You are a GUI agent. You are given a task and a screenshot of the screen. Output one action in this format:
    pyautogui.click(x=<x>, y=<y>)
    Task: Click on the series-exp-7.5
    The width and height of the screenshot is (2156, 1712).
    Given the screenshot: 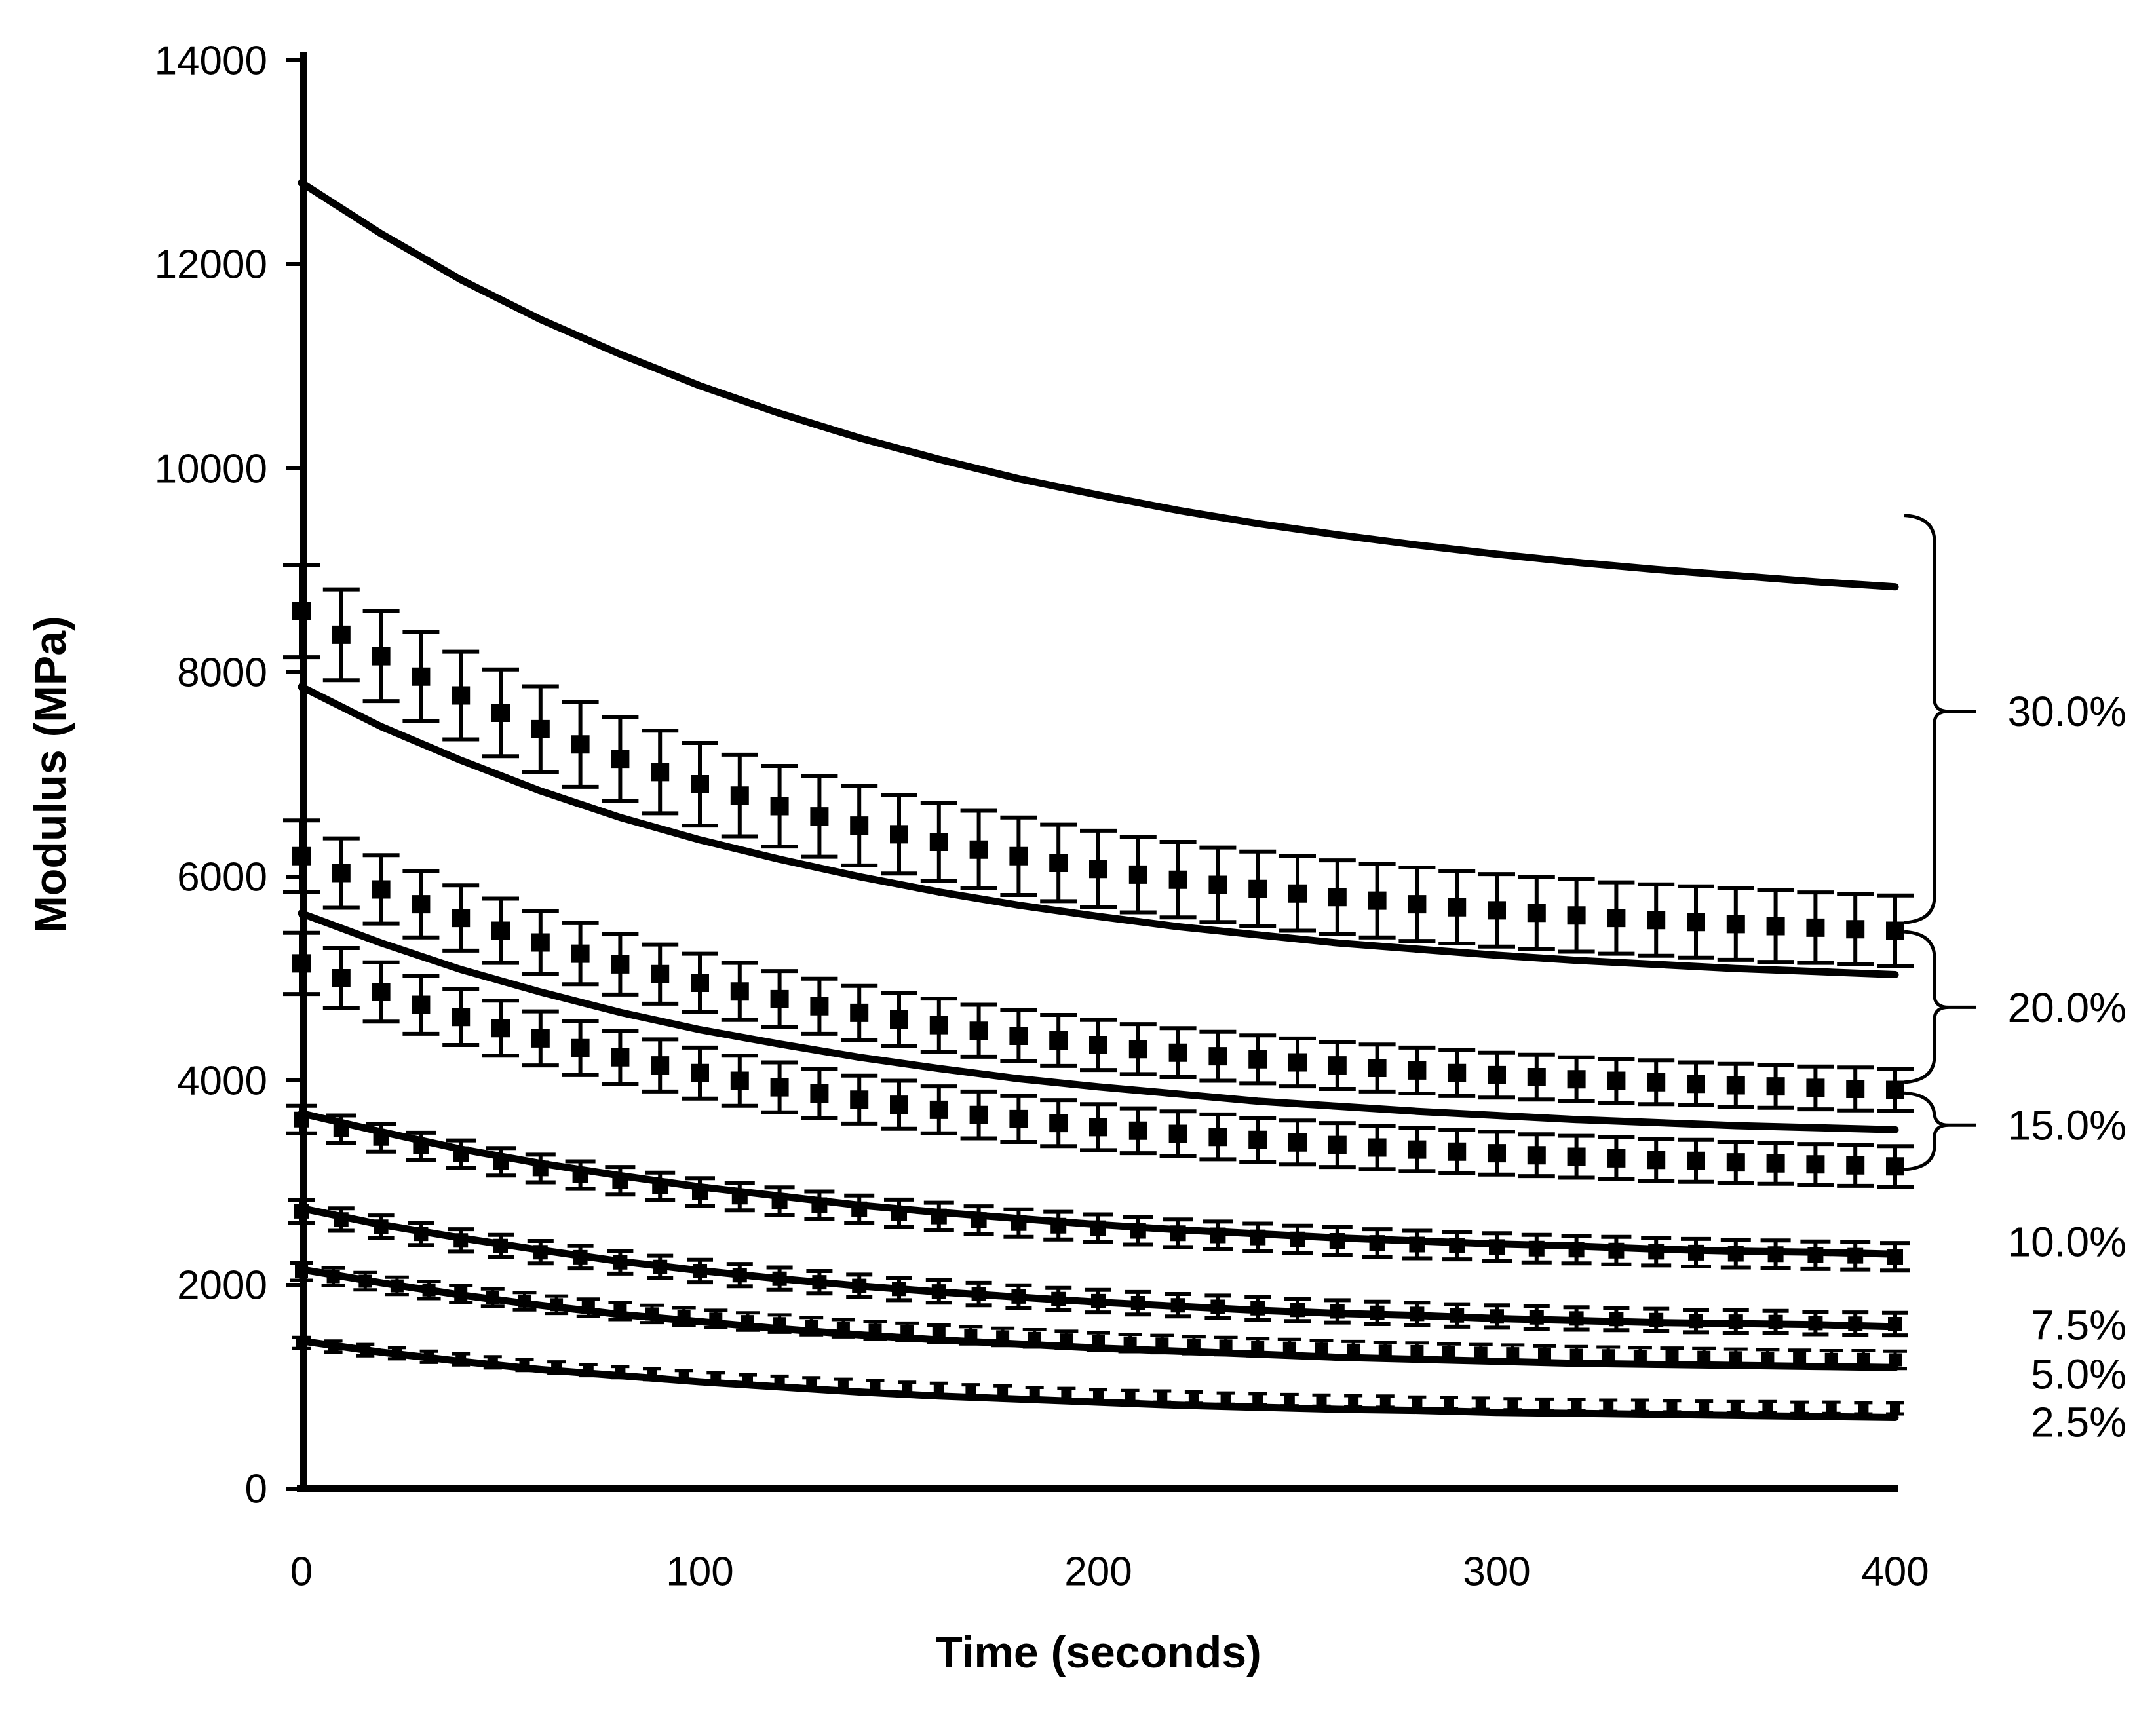 What is the action you would take?
    pyautogui.click(x=1098, y=1268)
    